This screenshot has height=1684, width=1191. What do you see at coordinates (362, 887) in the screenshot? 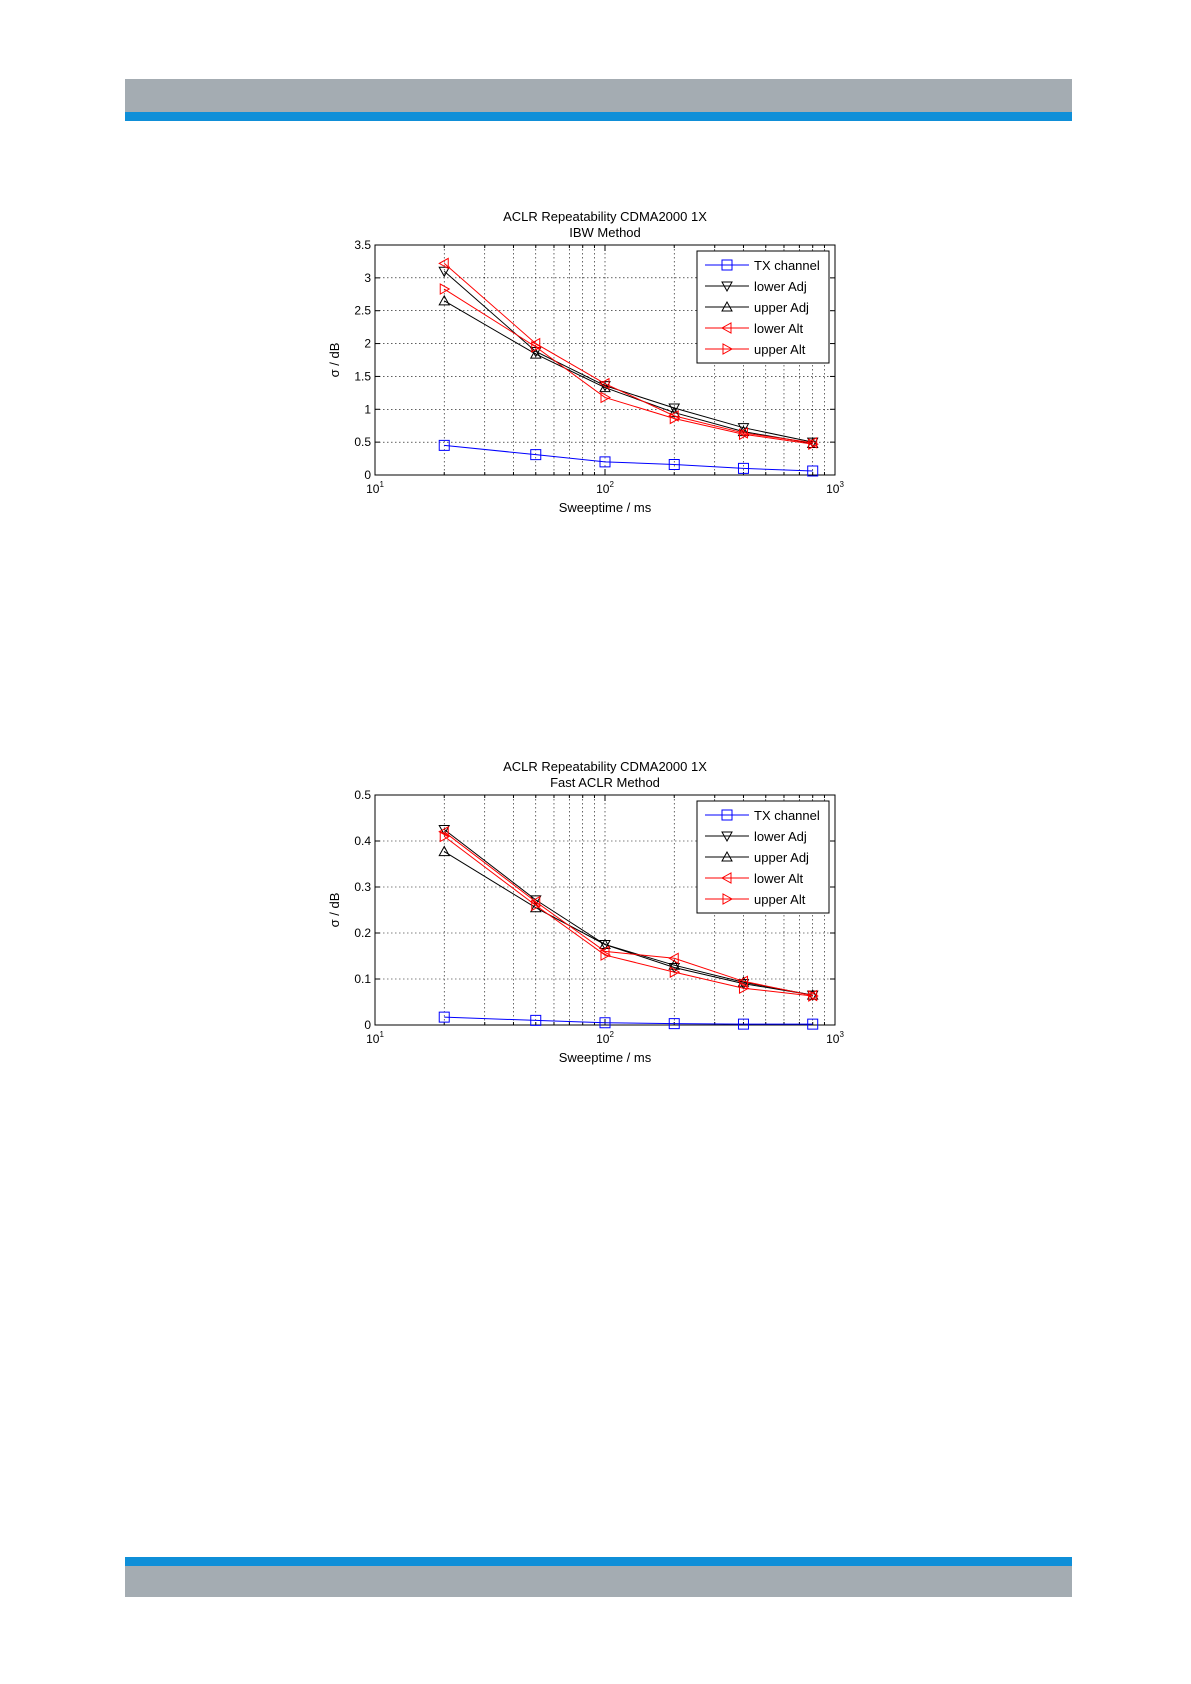
I see `y-tick-label: 0.3` at bounding box center [362, 887].